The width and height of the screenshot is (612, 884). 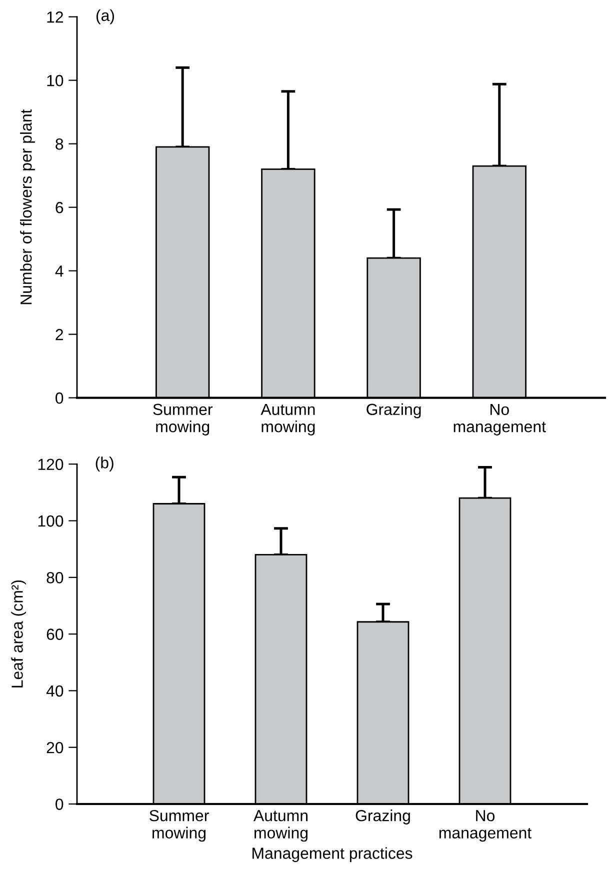 What do you see at coordinates (51, 521) in the screenshot?
I see `y-tick-label: 100` at bounding box center [51, 521].